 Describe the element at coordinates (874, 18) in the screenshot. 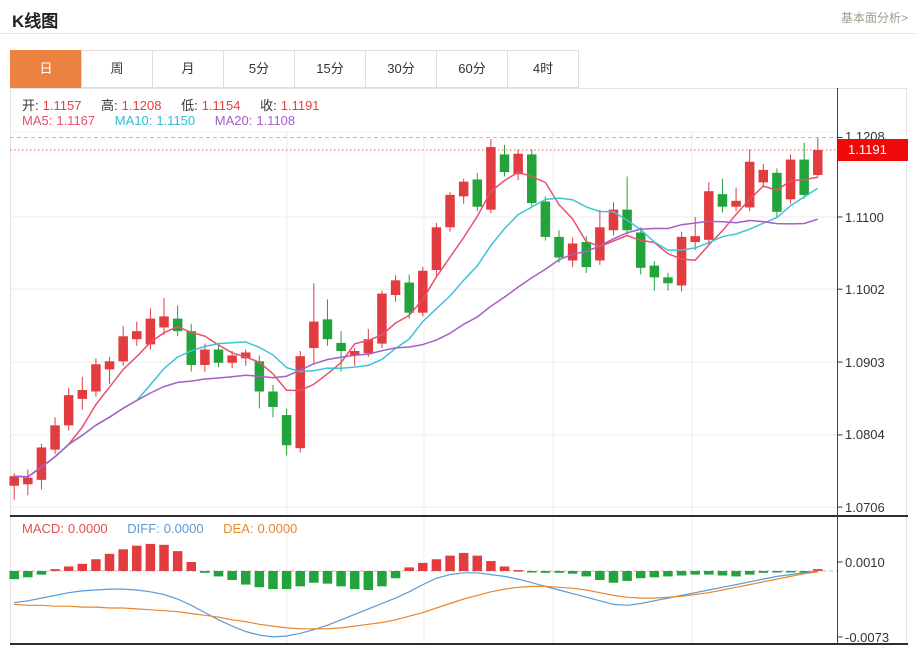

I see `fundamental-analysis-link: 基本面分析>` at that location.